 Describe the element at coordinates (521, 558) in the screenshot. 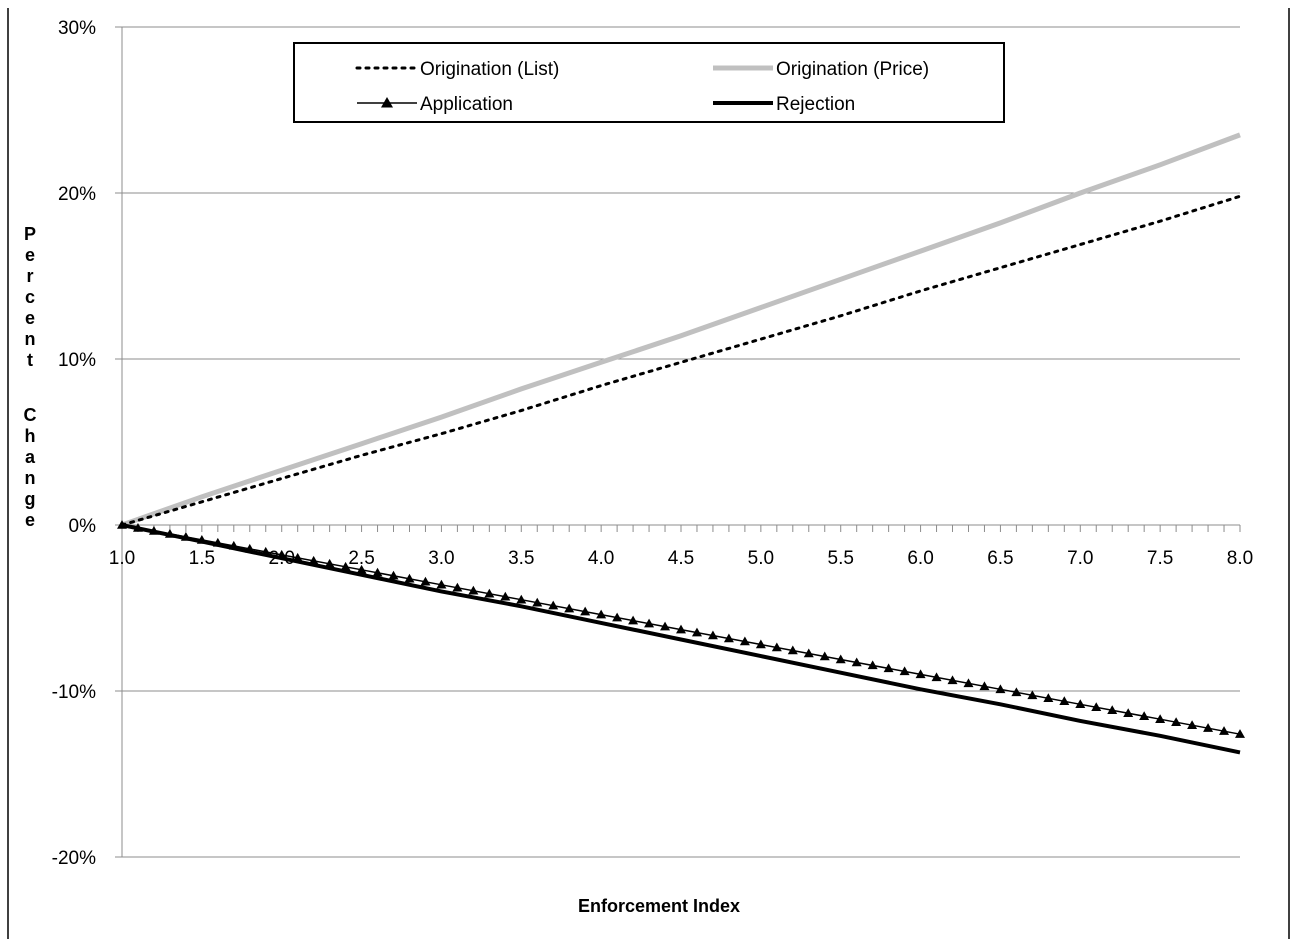

I see `x-tick-label: 3.5` at that location.